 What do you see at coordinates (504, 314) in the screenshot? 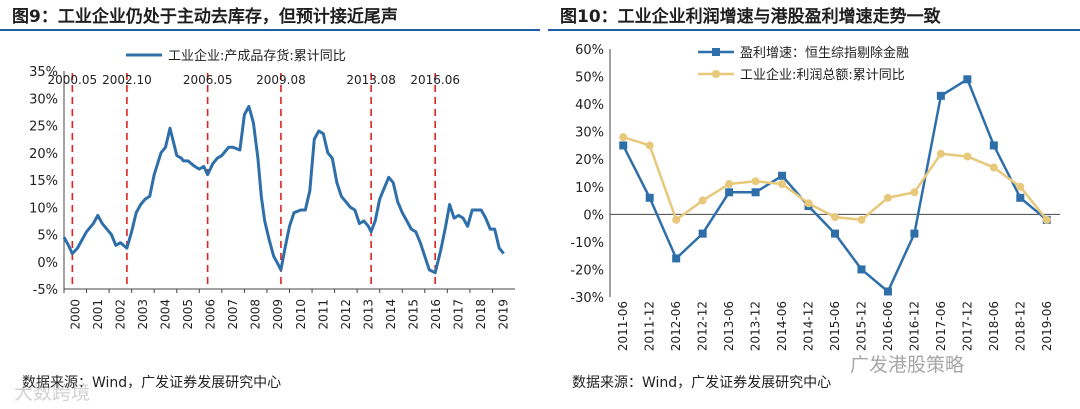
I see `x-tick-label: 2019` at bounding box center [504, 314].